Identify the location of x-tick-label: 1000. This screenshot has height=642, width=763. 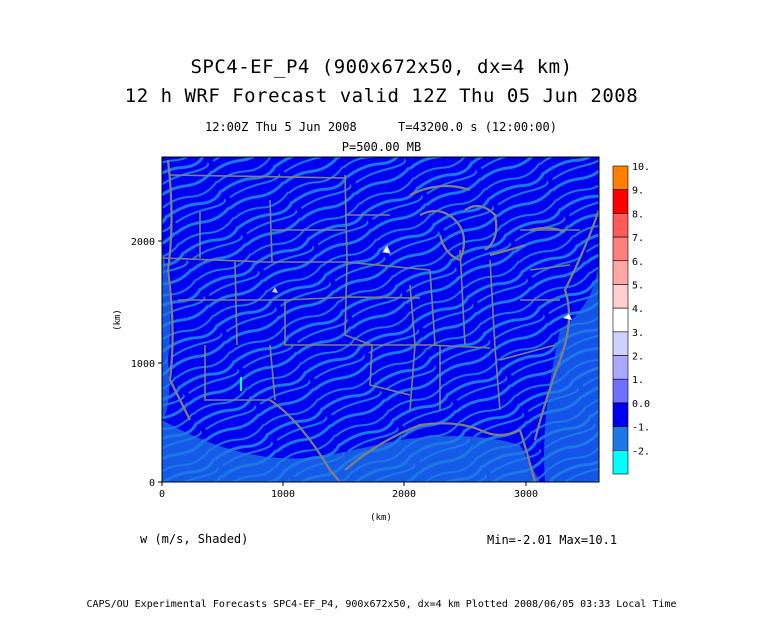
(283, 494).